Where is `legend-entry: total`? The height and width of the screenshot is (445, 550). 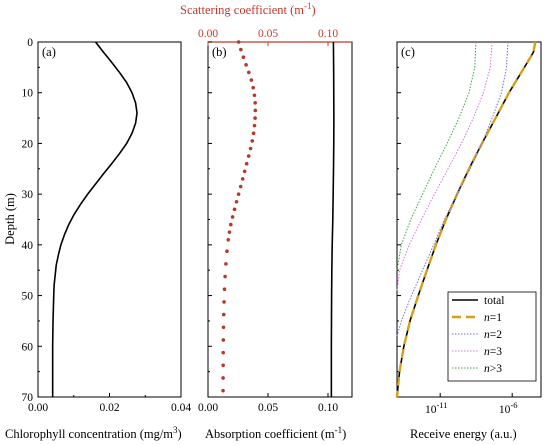 legend-entry: total is located at coordinates (494, 301).